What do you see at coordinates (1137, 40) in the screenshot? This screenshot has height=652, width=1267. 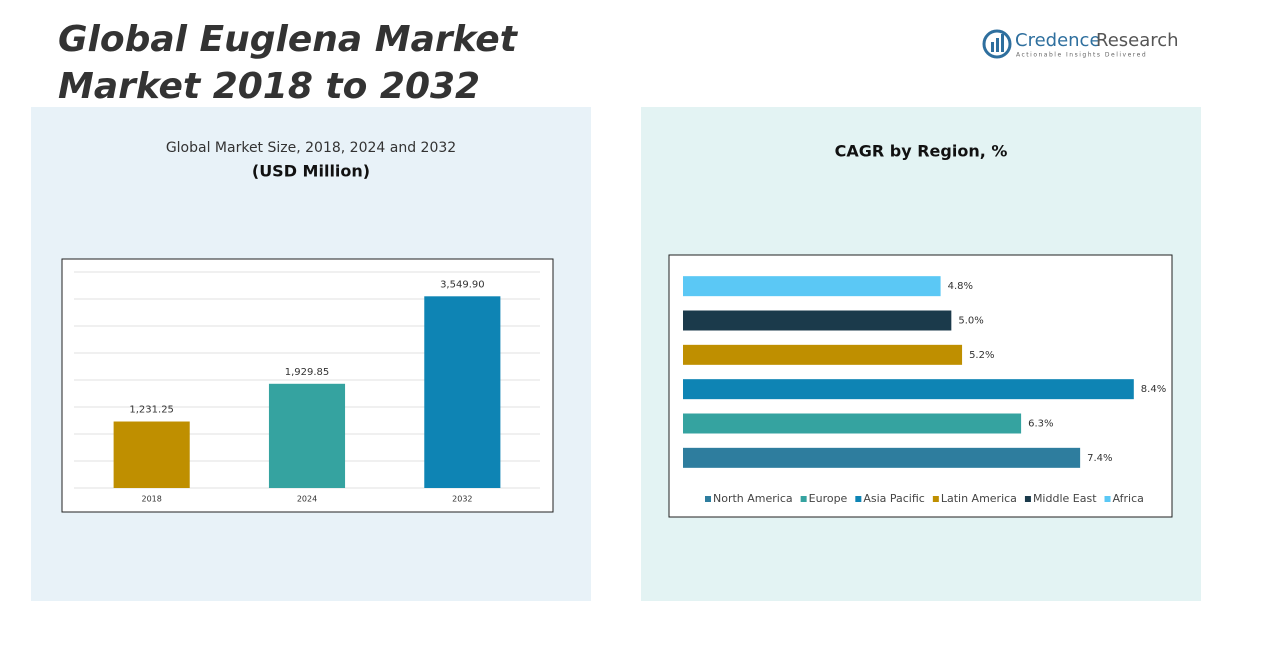 I see `logo-brand: Research` at bounding box center [1137, 40].